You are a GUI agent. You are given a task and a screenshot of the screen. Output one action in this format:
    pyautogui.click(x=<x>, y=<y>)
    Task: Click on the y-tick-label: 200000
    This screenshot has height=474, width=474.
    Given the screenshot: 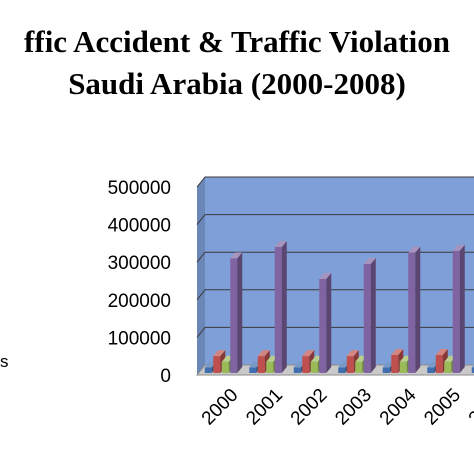 What is the action you would take?
    pyautogui.click(x=139, y=301)
    